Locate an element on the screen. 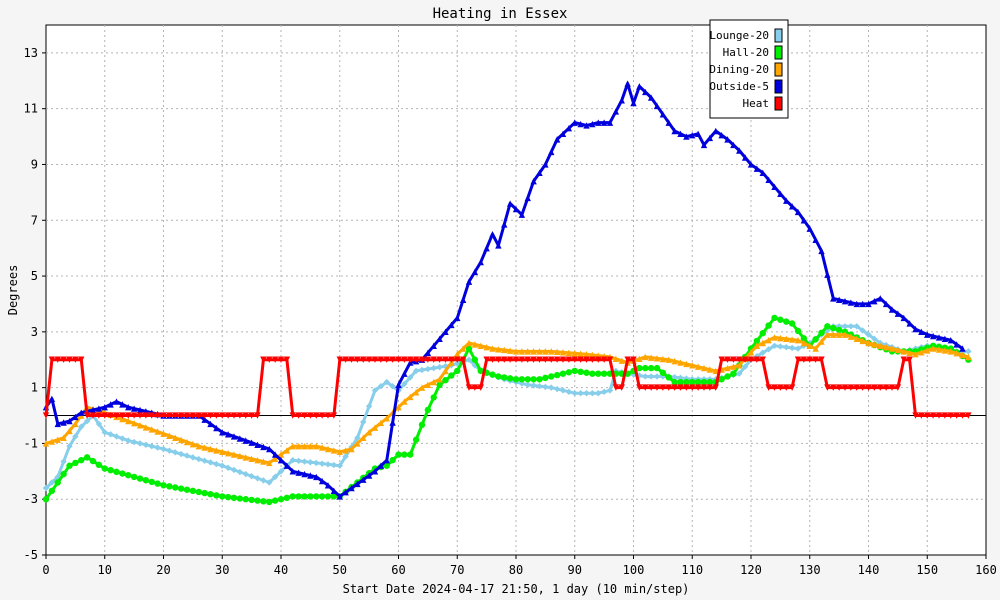 This screenshot has height=600, width=1000. legend-label-outside-5: Outside-5 is located at coordinates (739, 86).